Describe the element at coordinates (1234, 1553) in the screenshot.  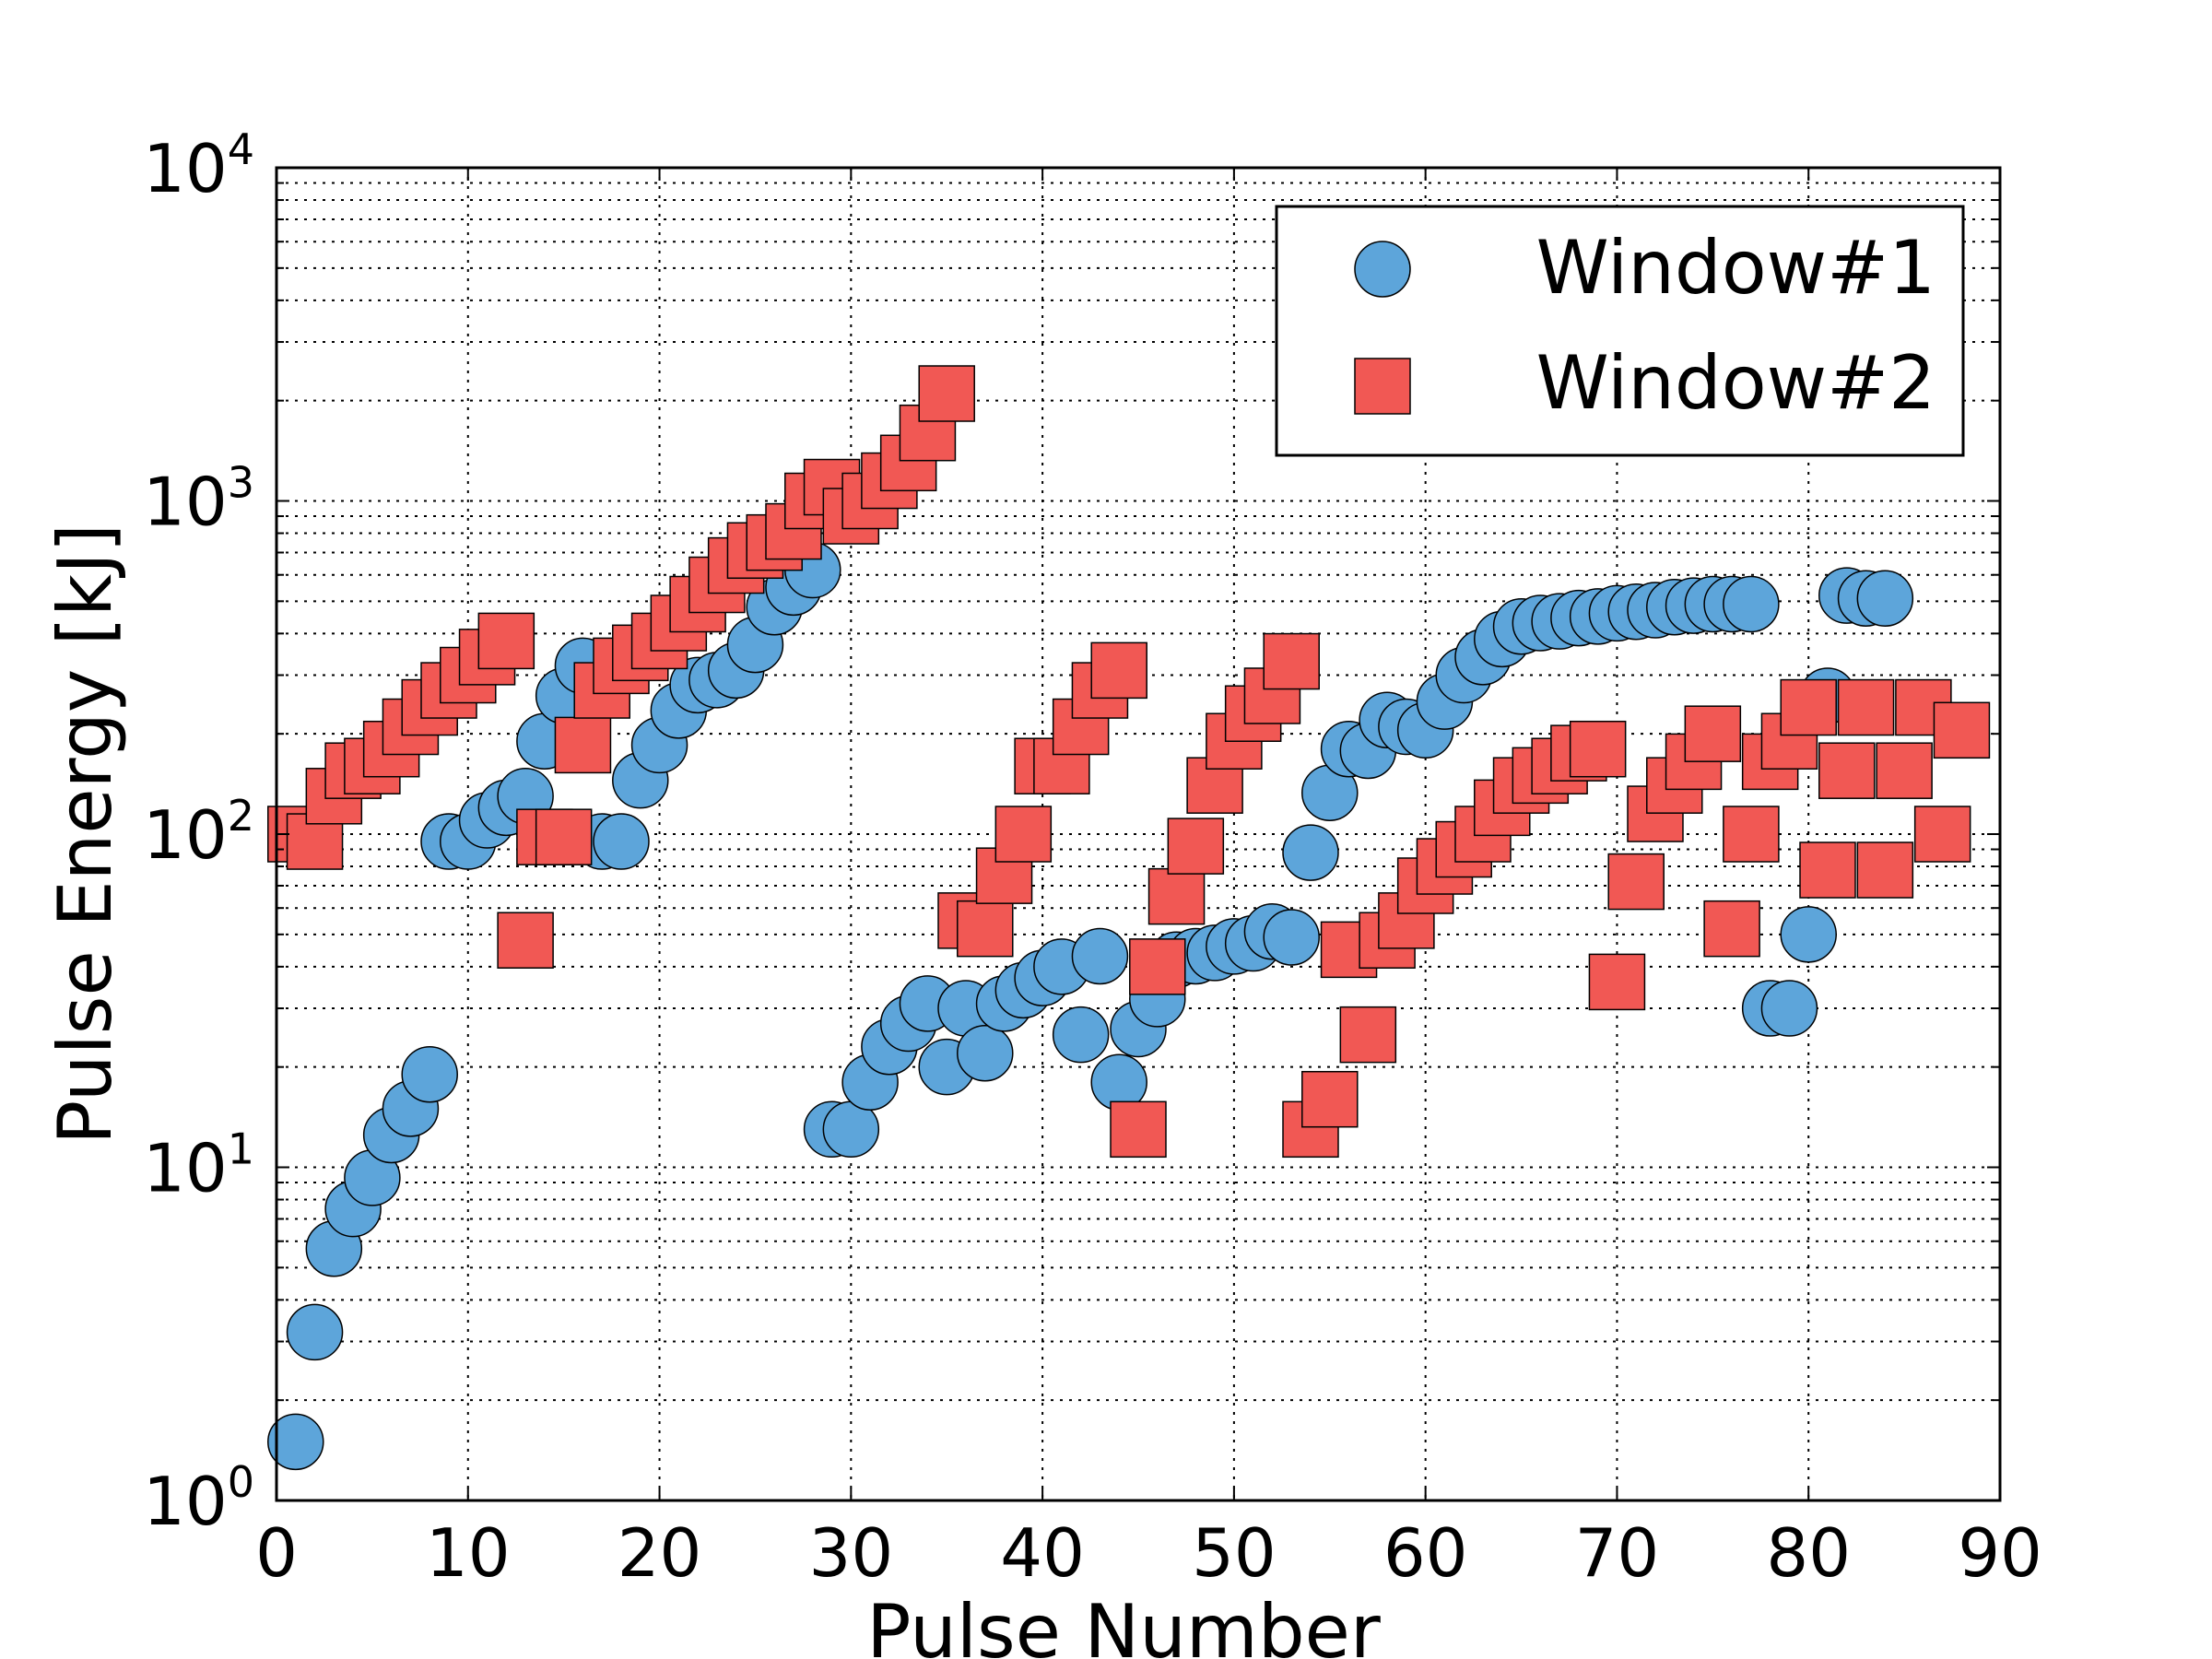
I see `x-tick-label: 50` at that location.